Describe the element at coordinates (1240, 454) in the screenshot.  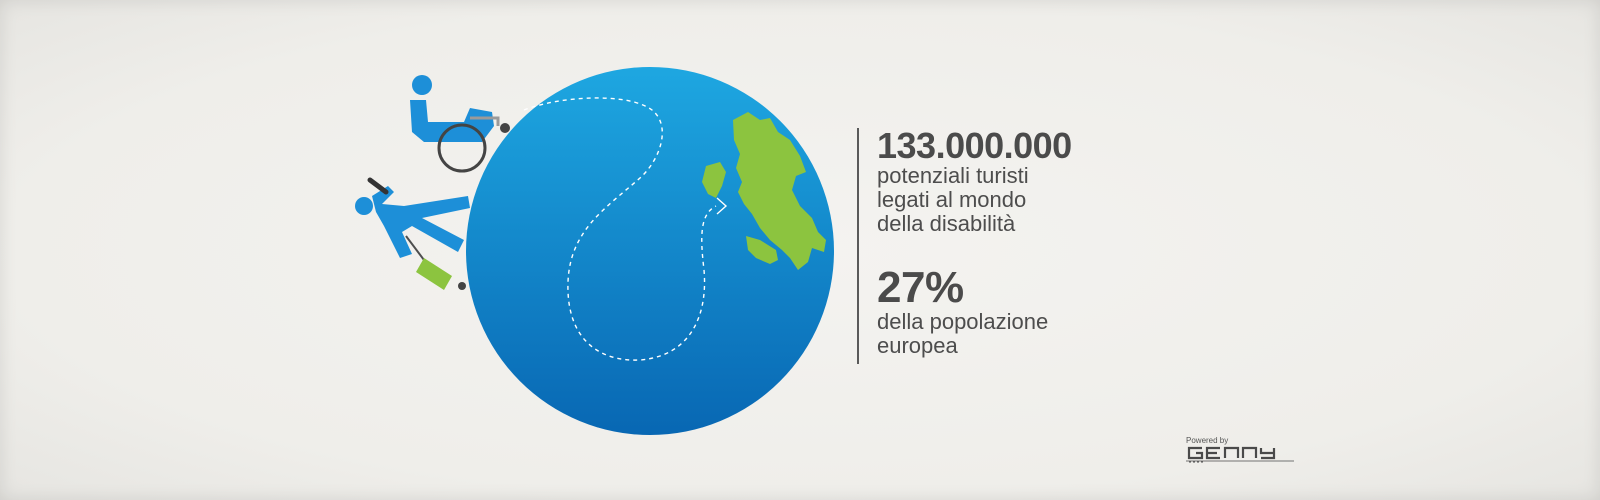
I see `genny-logo-icon` at that location.